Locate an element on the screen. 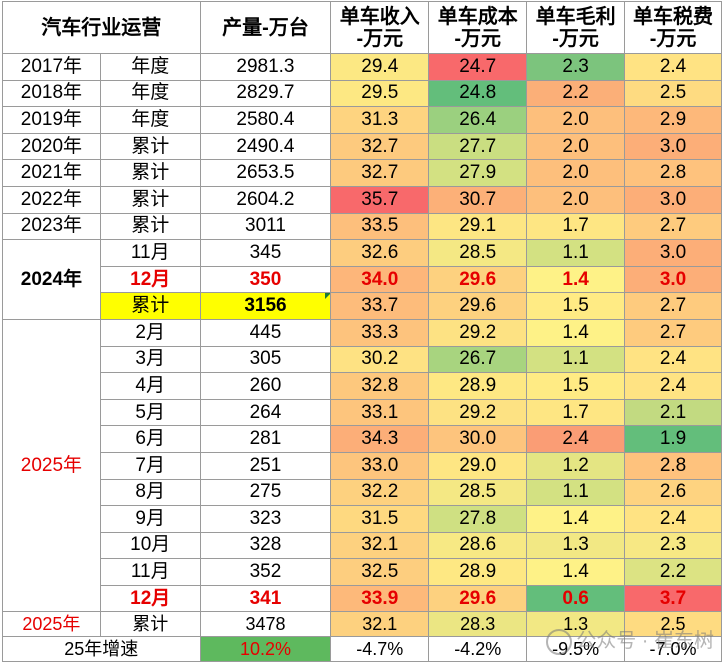 This screenshot has height=665, width=722. cost-cell: 27.9 is located at coordinates (478, 173).